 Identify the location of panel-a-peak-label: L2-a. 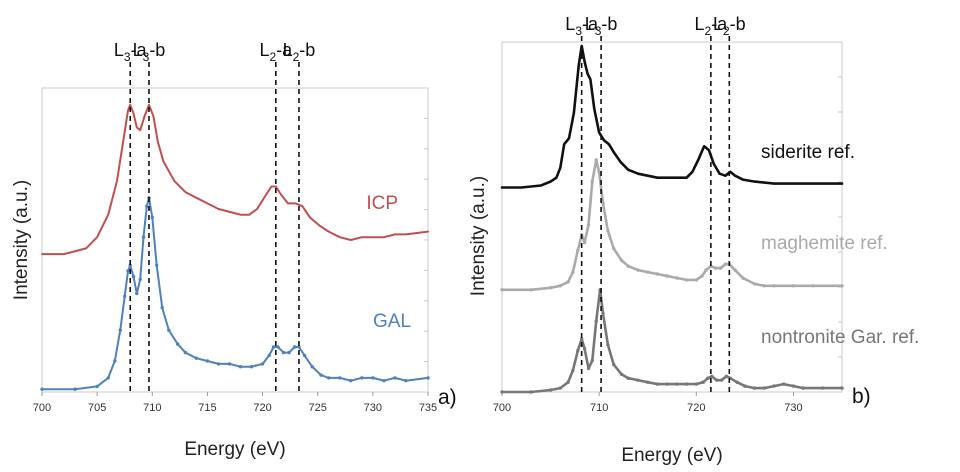
(276, 52).